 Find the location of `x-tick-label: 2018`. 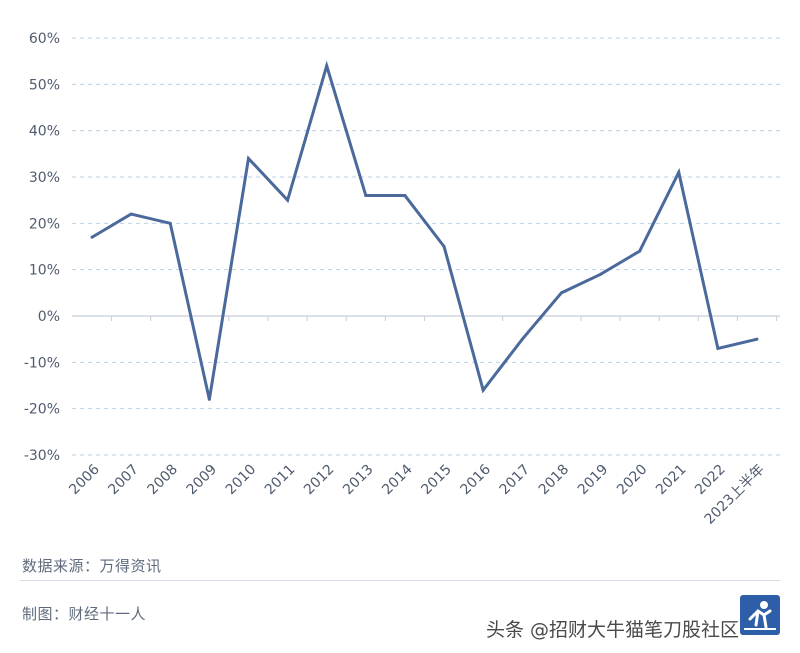

x-tick-label: 2018 is located at coordinates (554, 480).